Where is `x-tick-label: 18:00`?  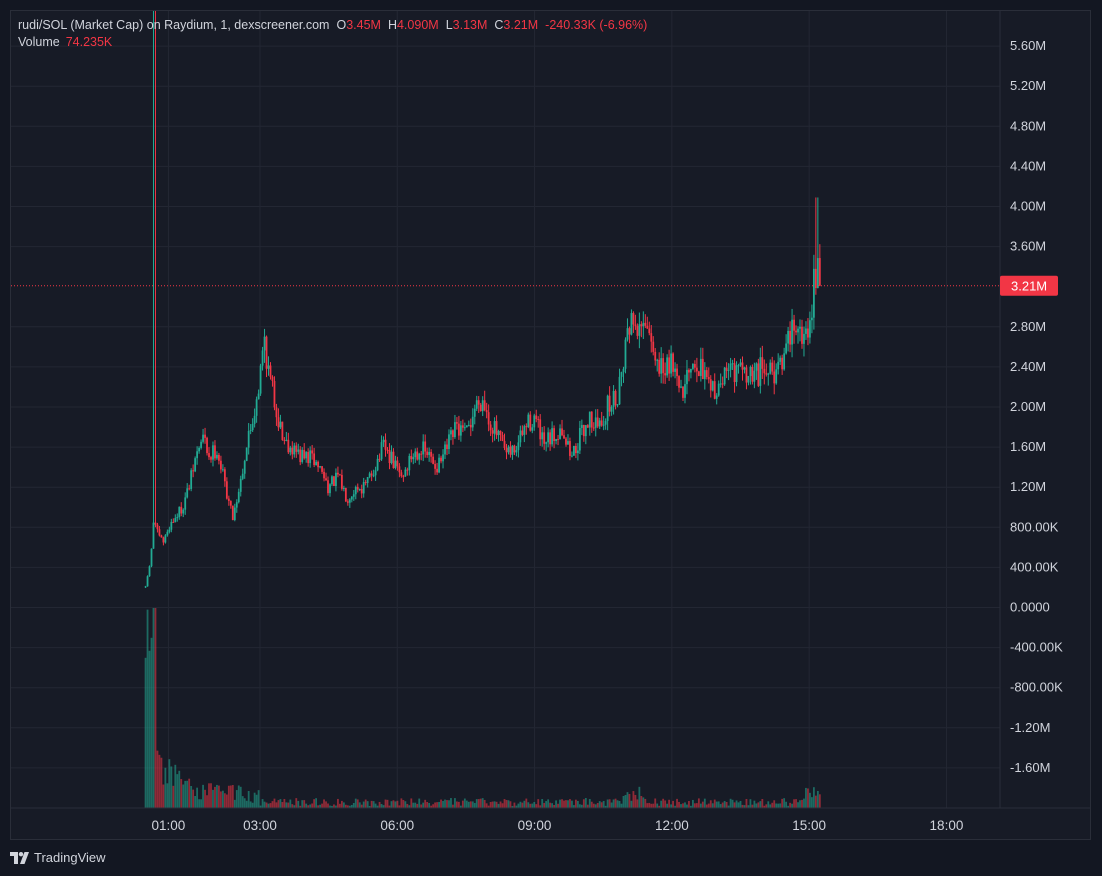 x-tick-label: 18:00 is located at coordinates (947, 825).